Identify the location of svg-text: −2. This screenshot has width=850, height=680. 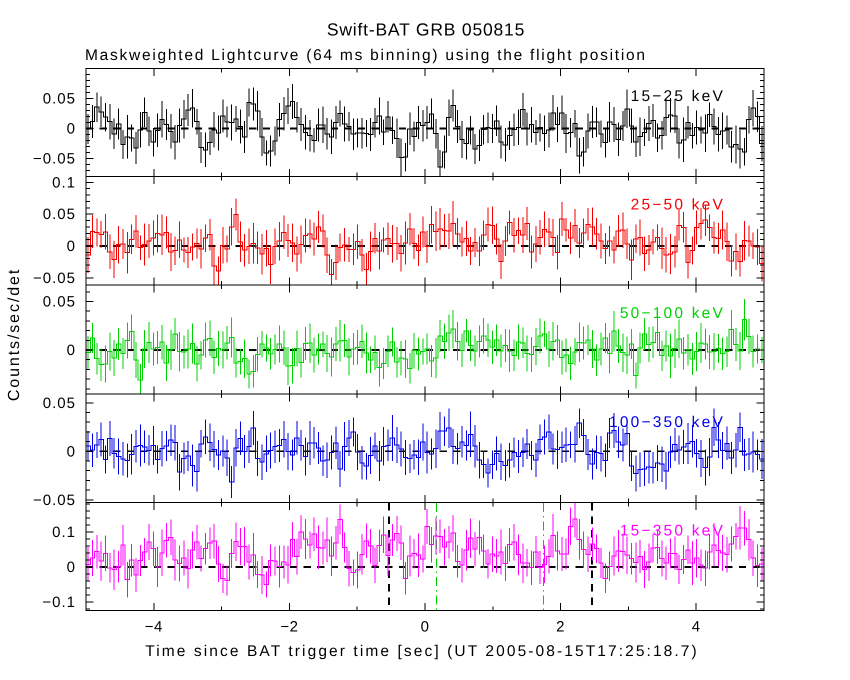
(289, 627).